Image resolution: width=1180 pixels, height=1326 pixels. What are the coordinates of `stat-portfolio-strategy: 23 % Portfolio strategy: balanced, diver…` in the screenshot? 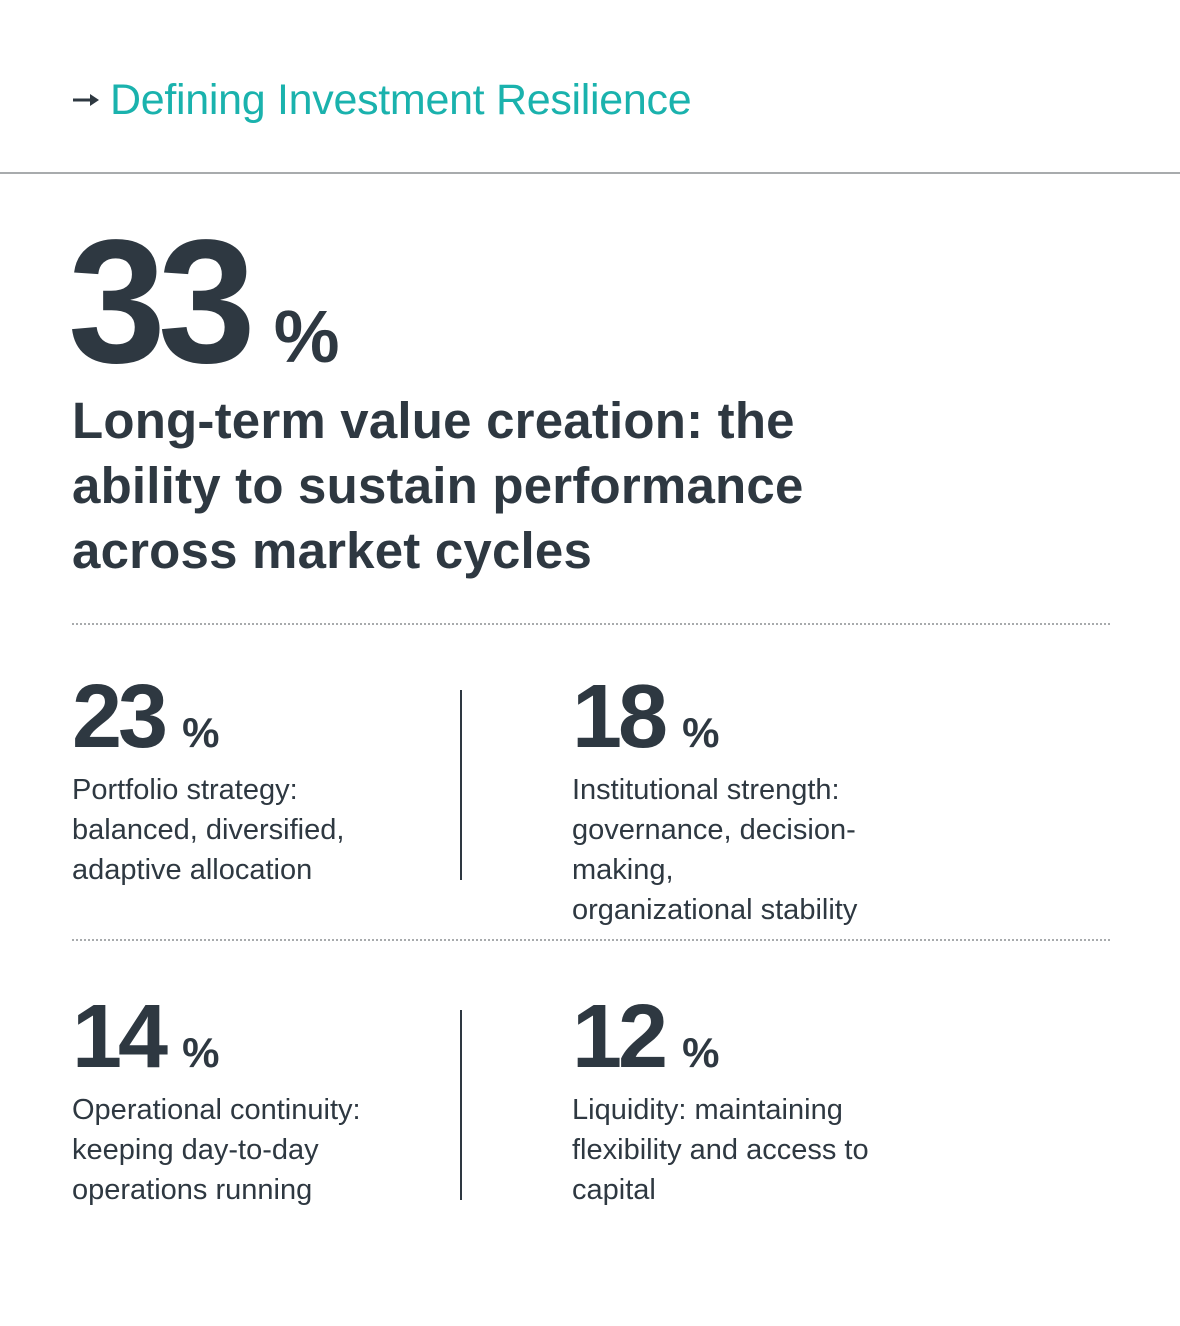 It's located at (262, 781).